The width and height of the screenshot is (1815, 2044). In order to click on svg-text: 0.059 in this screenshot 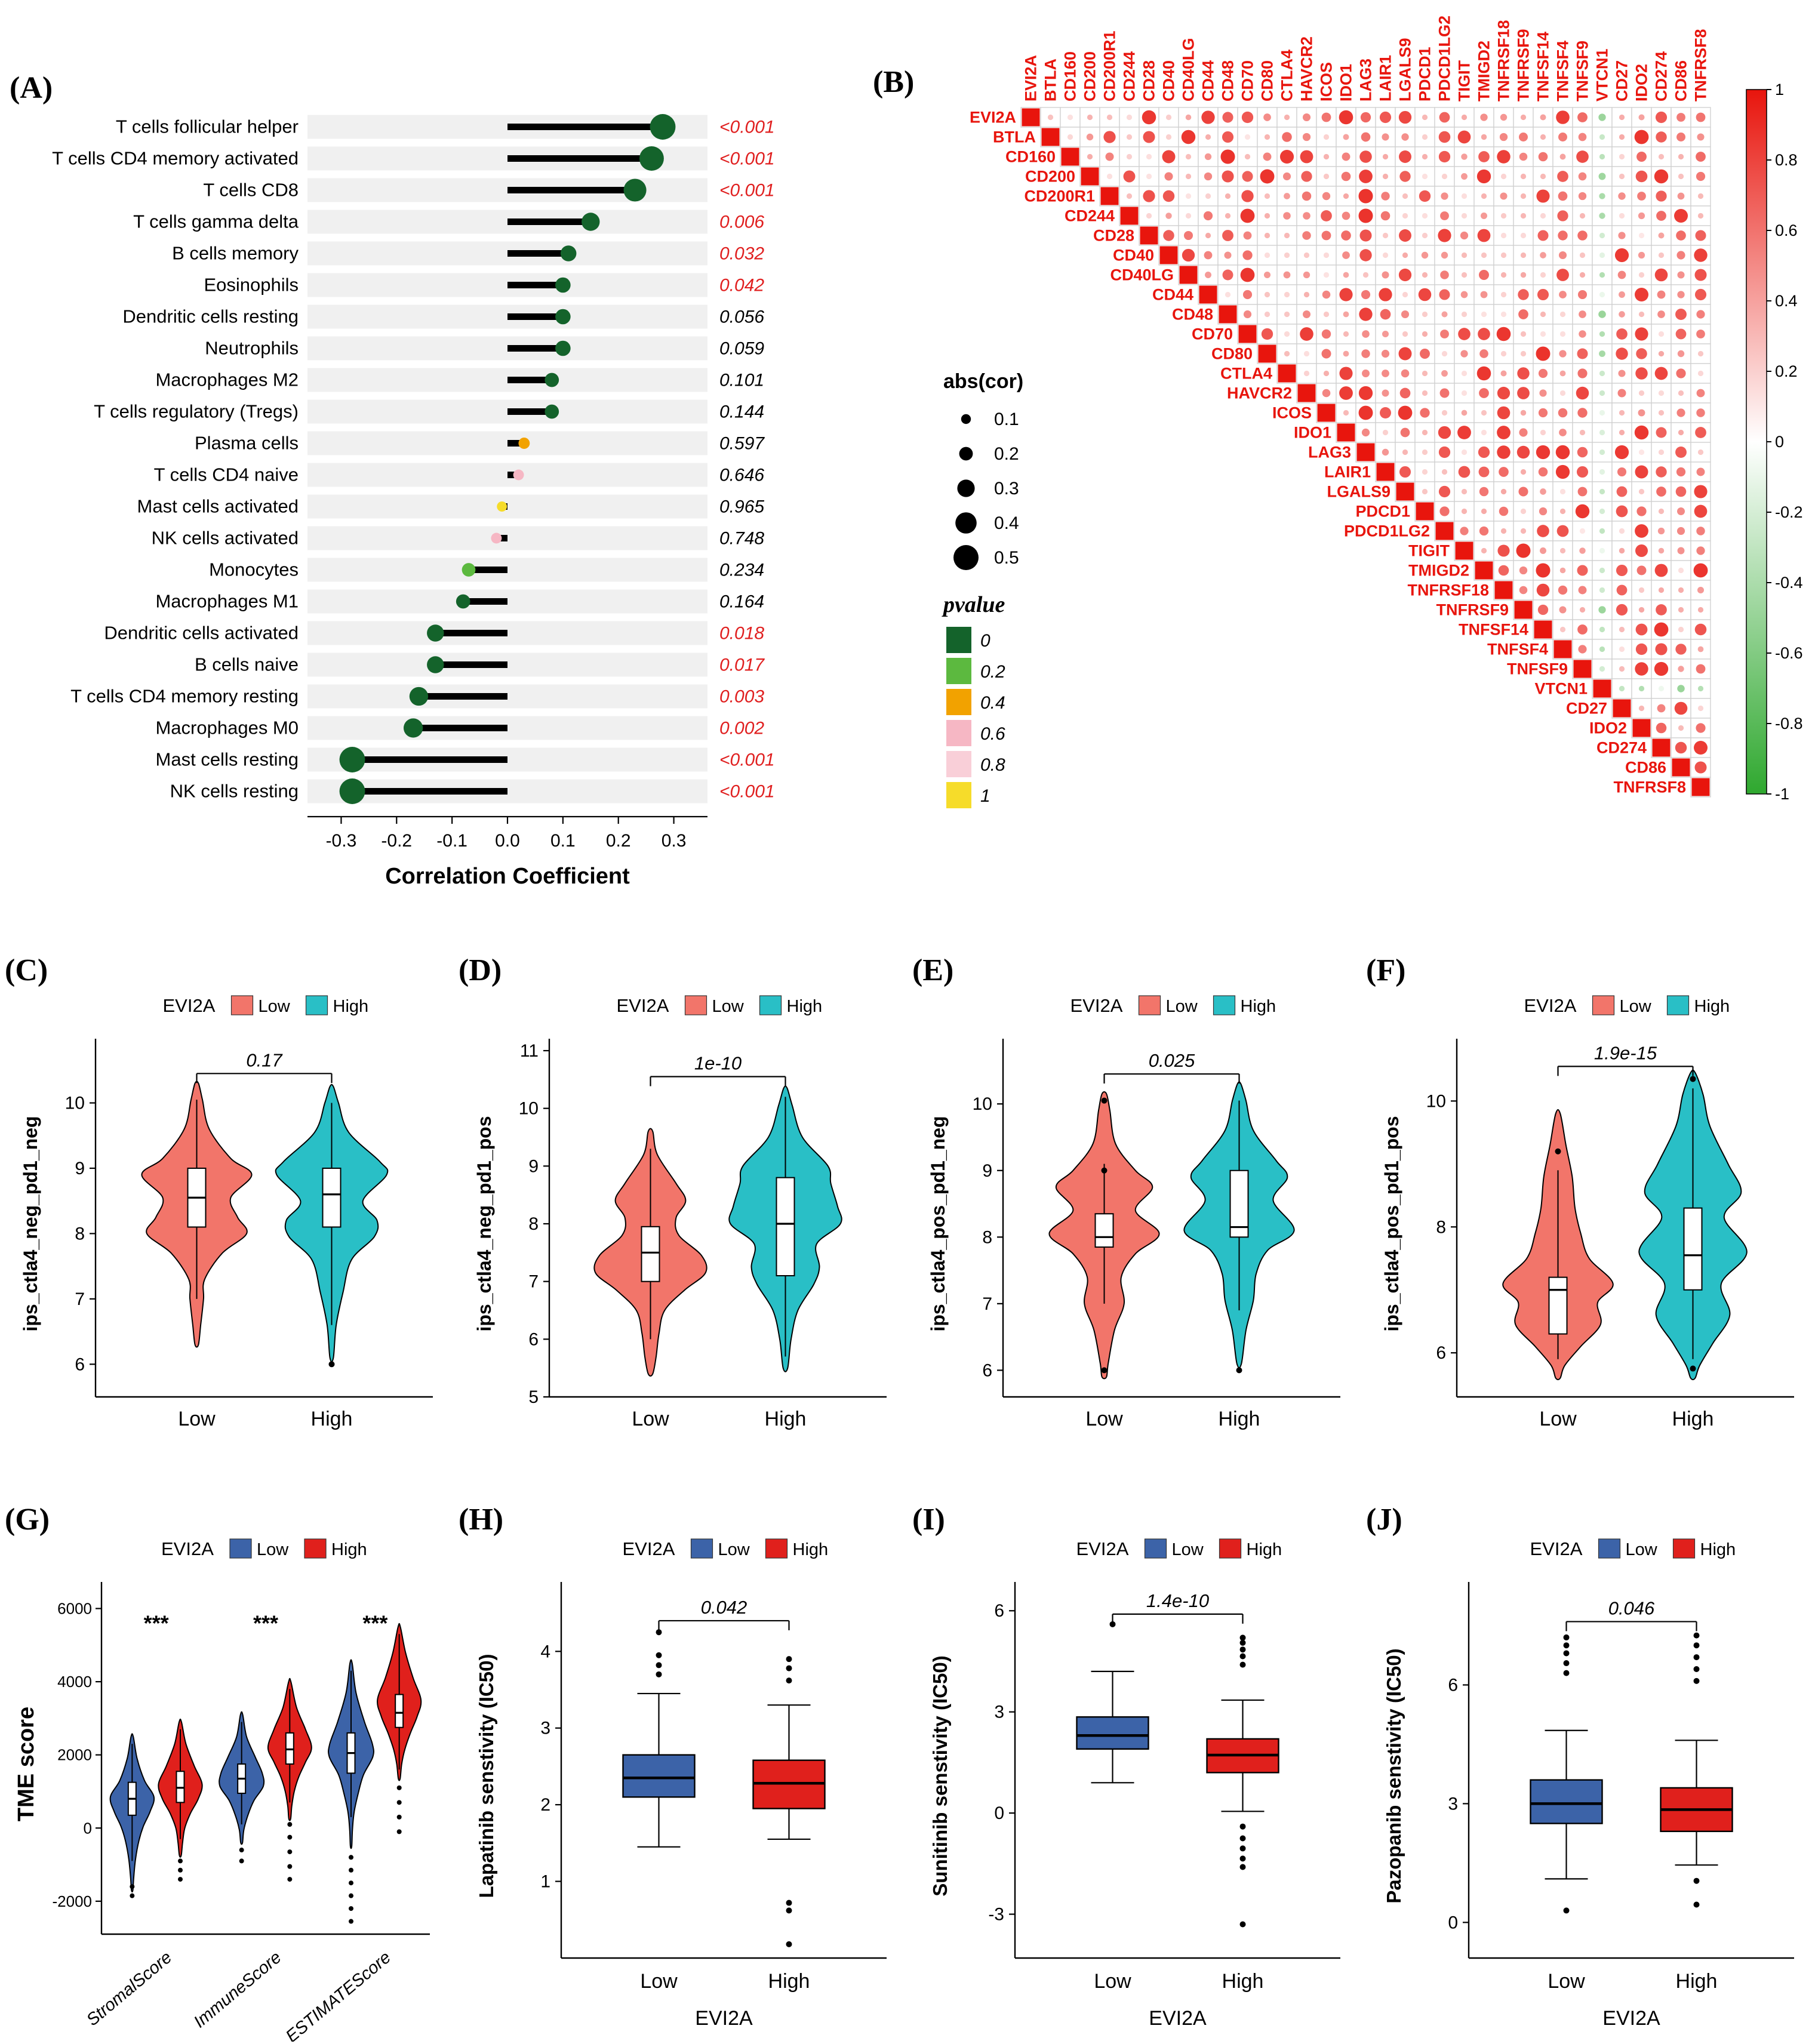, I will do `click(741, 349)`.